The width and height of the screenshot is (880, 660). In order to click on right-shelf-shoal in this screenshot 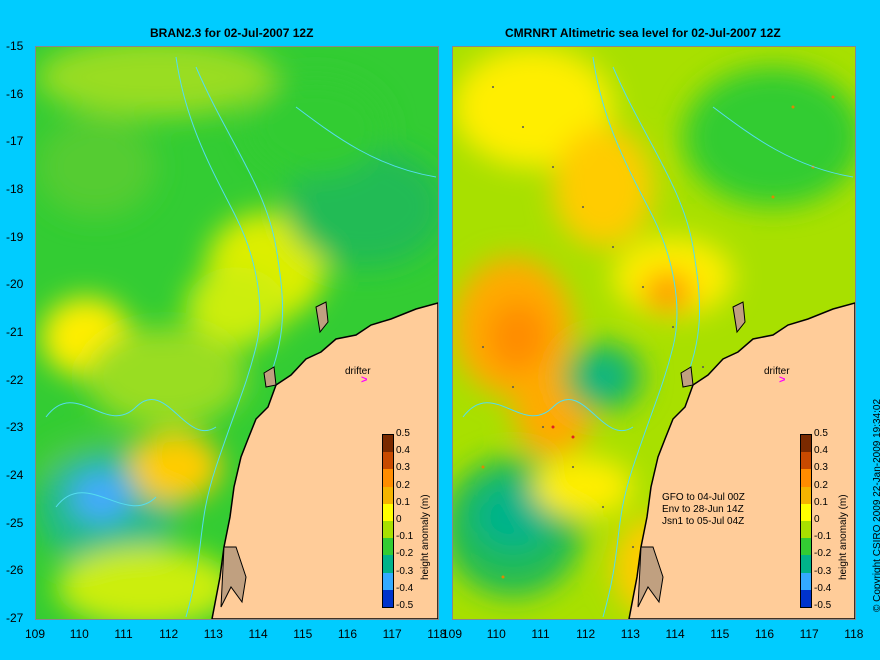, I will do `click(650, 577)`.